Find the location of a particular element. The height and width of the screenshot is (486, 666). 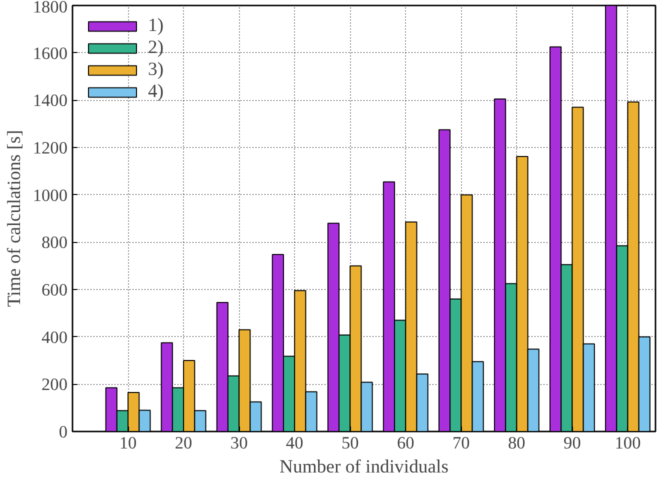

legend-label: 3) is located at coordinates (156, 70).